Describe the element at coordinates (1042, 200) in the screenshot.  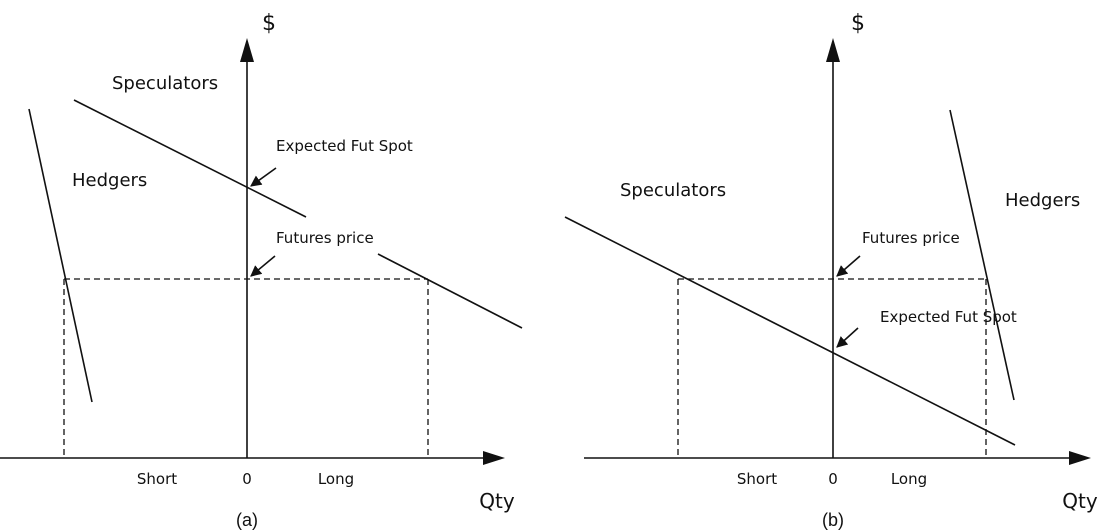
I see `hedgers-label-b: Hedgers` at that location.